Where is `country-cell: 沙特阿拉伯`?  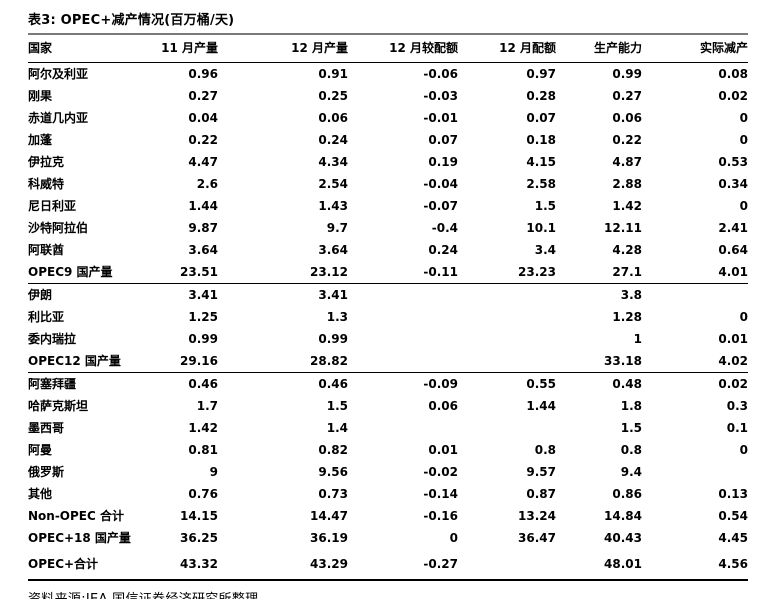 country-cell: 沙特阿拉伯 is located at coordinates (58, 228).